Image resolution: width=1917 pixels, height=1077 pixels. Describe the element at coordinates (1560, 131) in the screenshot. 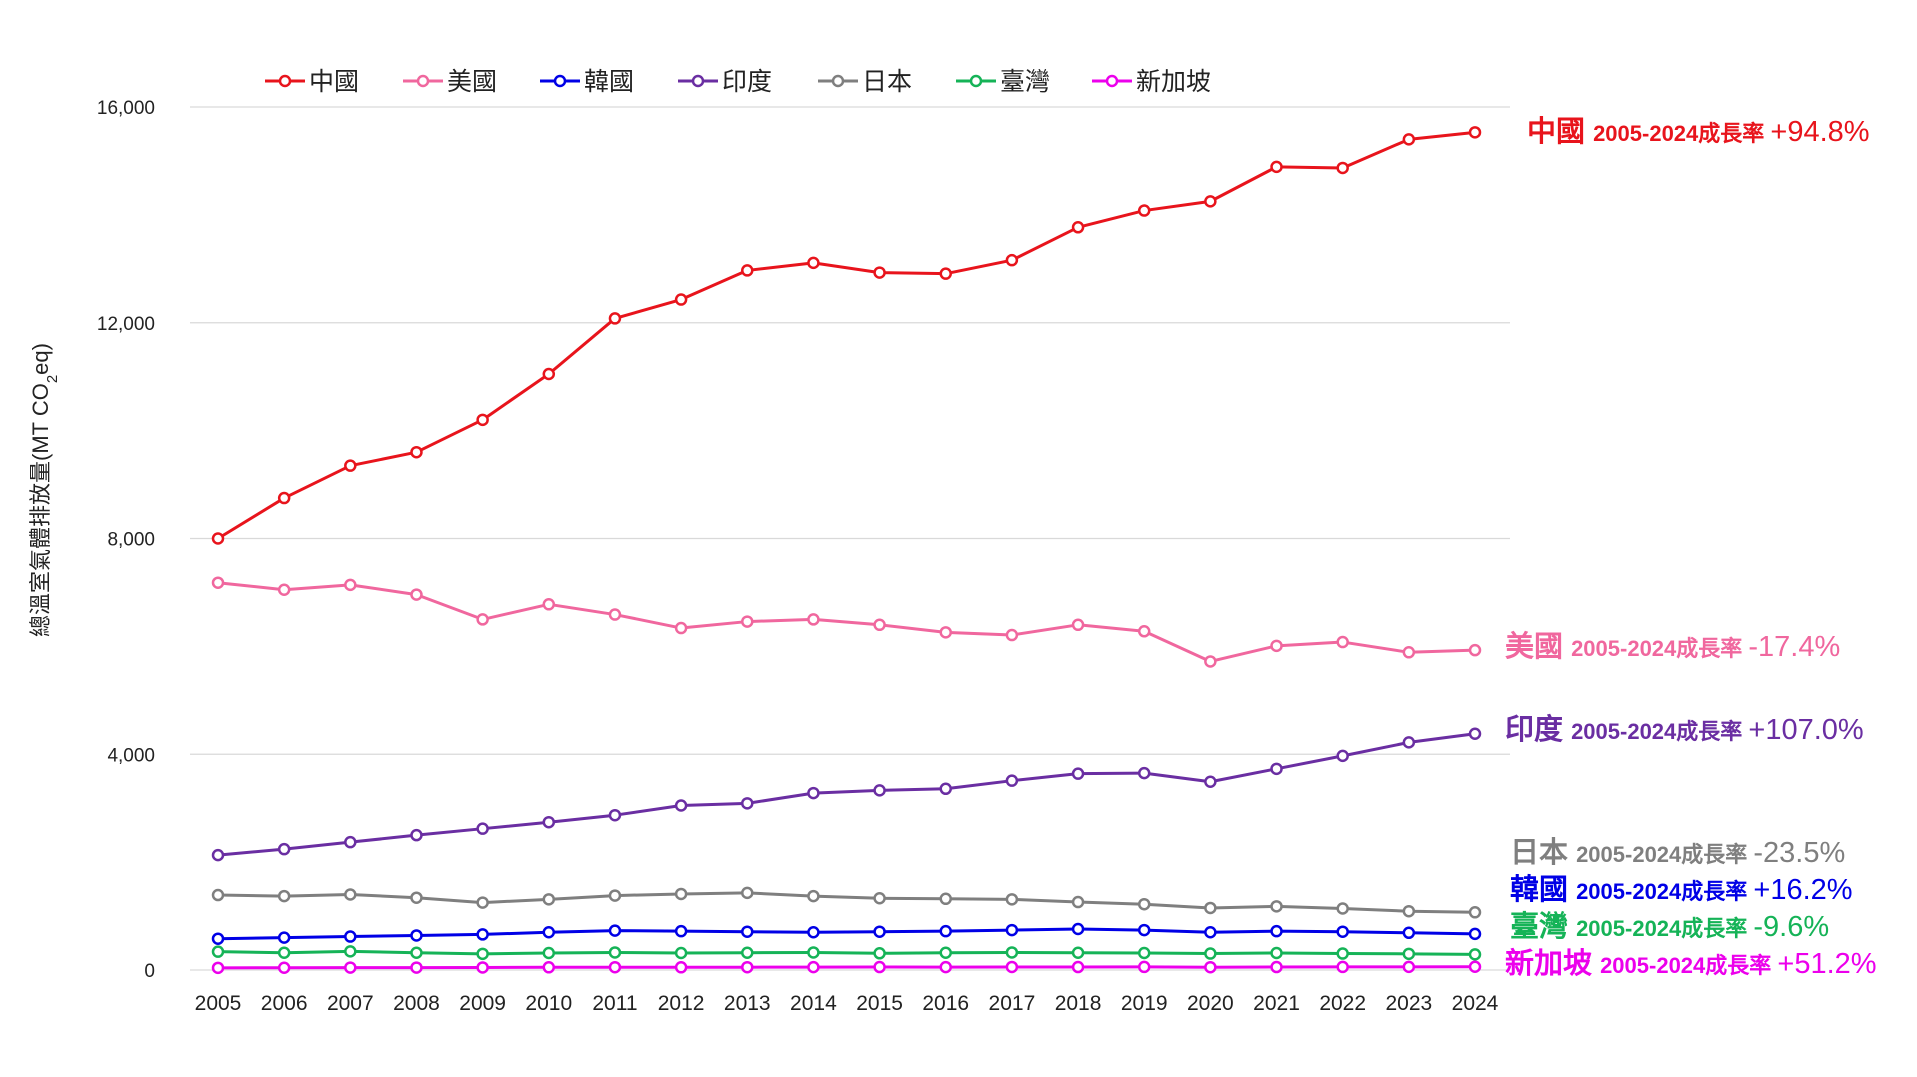

I see `annotation-series-name: 中國` at that location.